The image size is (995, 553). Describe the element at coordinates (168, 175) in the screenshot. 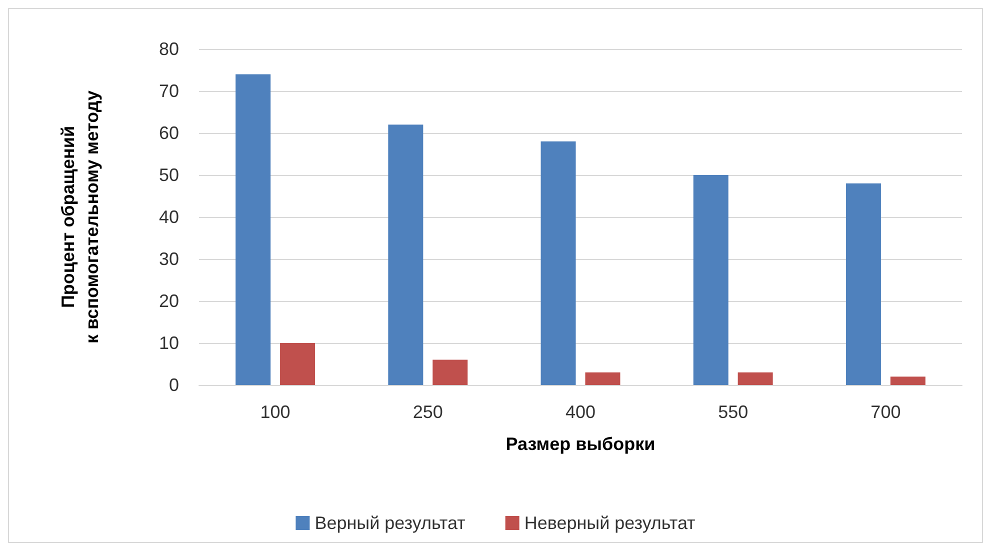

I see `y-tick-label: 50` at that location.